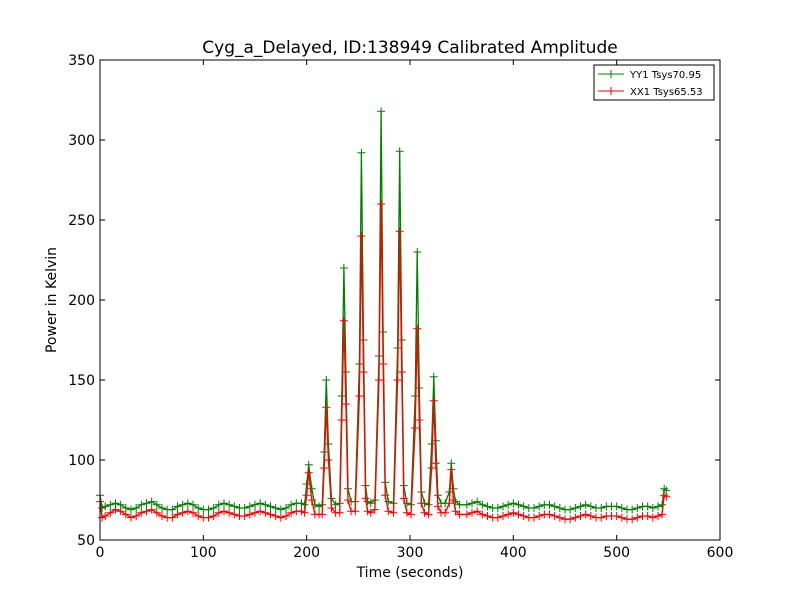  What do you see at coordinates (81, 301) in the screenshot?
I see `y-tick-label: 200` at bounding box center [81, 301].